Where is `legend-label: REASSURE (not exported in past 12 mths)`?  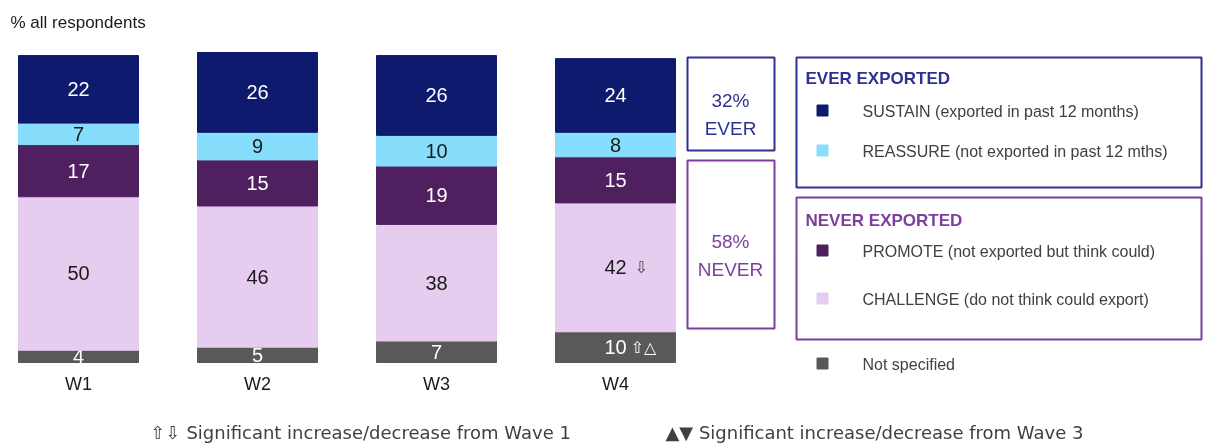
legend-label: REASSURE (not exported in past 12 mths) is located at coordinates (1015, 151).